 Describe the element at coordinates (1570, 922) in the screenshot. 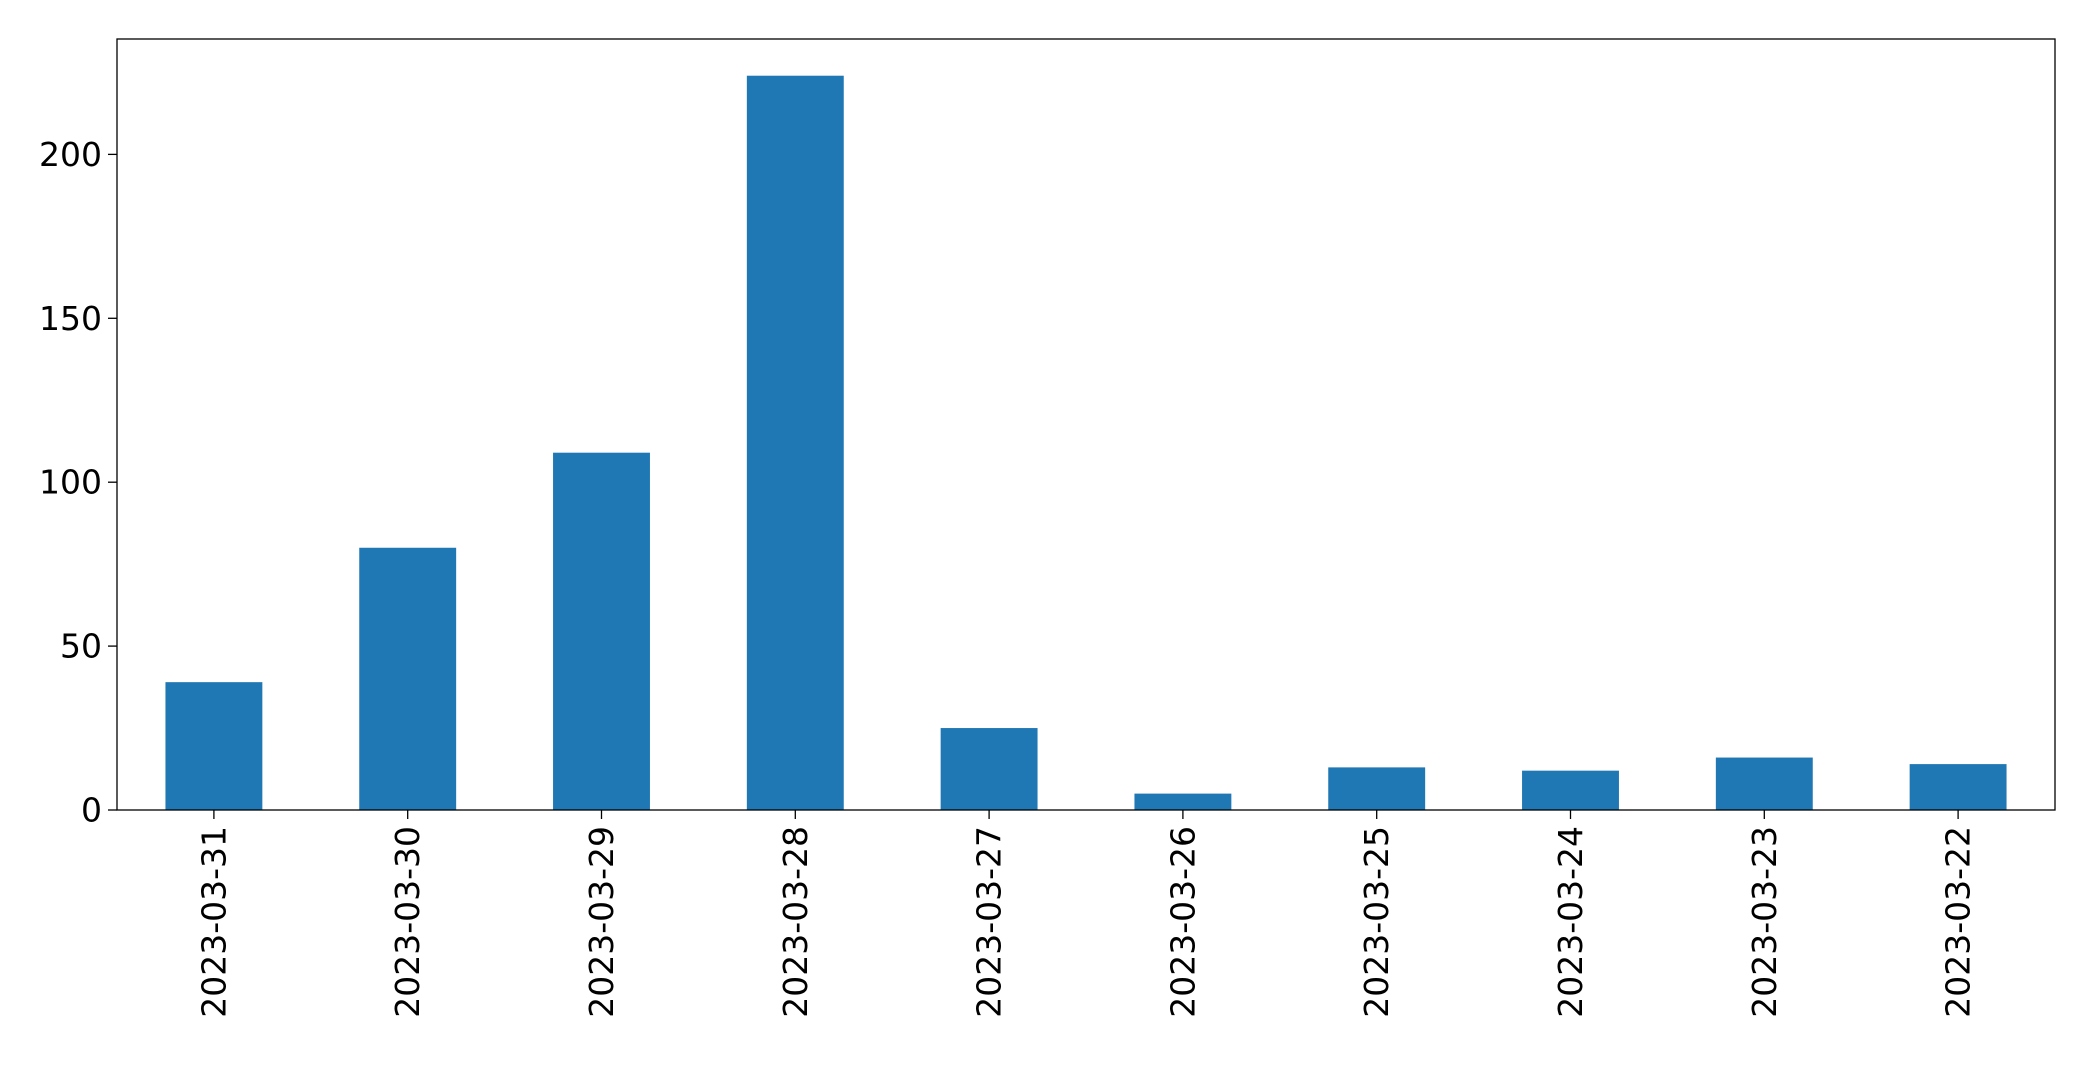

I see `x-tick-label: 2023-03-24` at that location.